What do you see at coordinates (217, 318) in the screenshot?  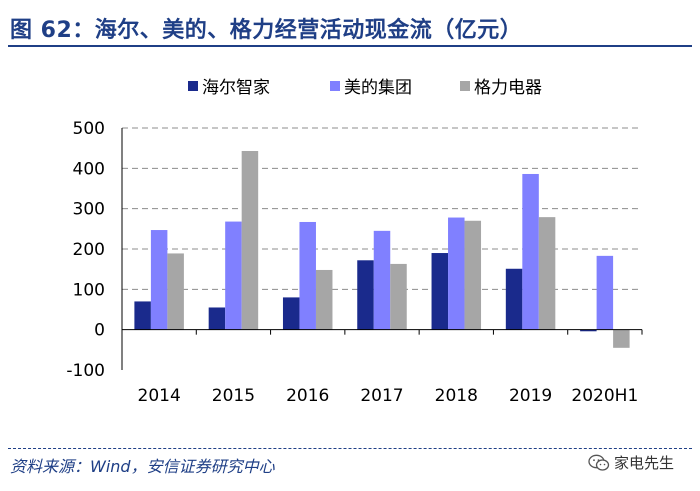 I see `bar-海尔智家-2015` at bounding box center [217, 318].